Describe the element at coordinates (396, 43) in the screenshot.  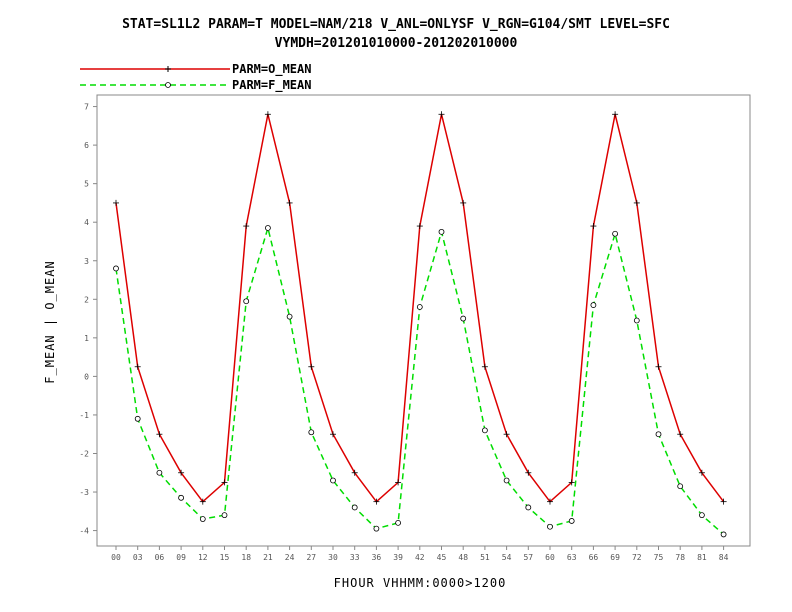
I see `chart-subtitle: VYMDH=201201010000-201202010000` at that location.